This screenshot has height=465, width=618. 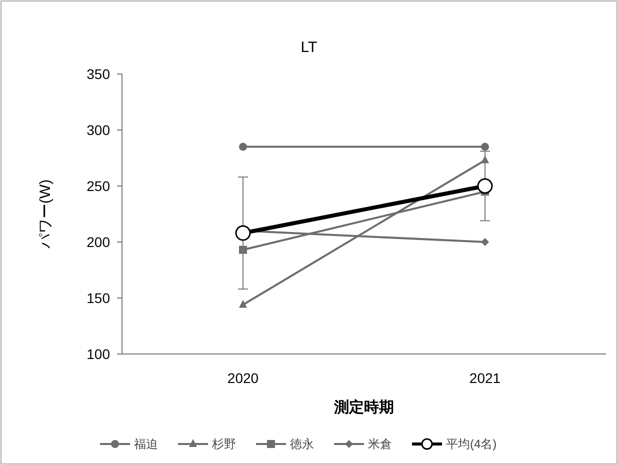 What do you see at coordinates (98, 74) in the screenshot?
I see `y-tick-label: 350` at bounding box center [98, 74].